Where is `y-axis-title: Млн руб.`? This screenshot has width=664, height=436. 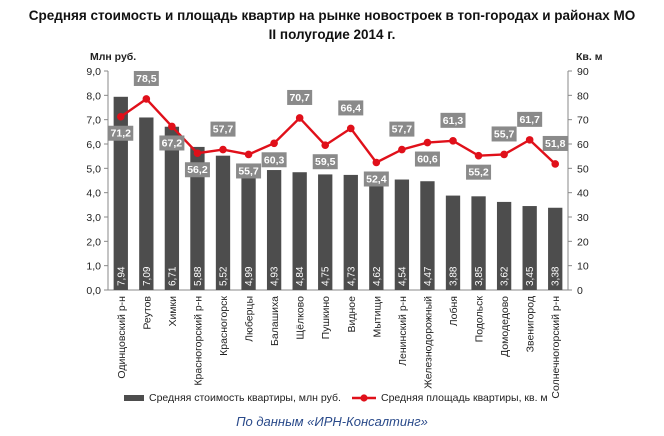
y-axis-title: Млн руб. is located at coordinates (113, 57).